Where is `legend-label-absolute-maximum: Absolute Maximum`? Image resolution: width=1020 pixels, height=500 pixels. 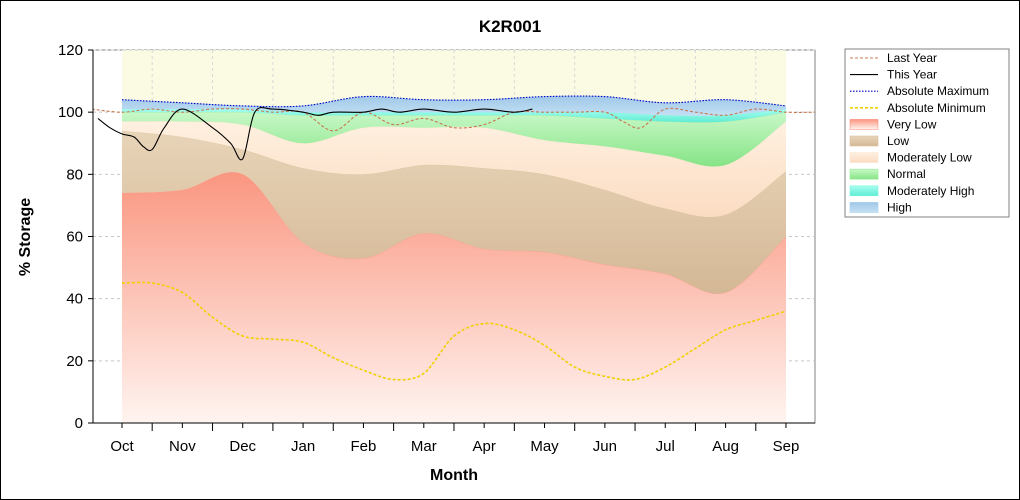
legend-label-absolute-maximum: Absolute Maximum is located at coordinates (938, 91).